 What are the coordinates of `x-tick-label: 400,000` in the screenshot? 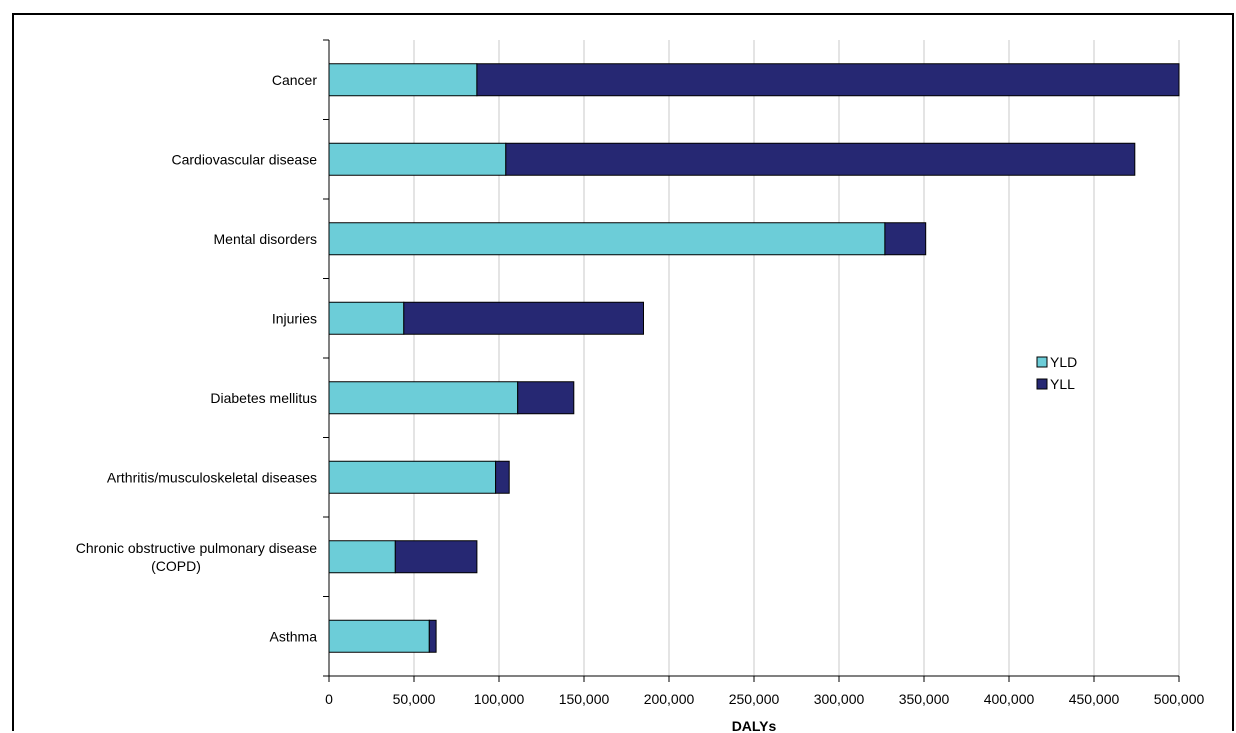 It's located at (1009, 699).